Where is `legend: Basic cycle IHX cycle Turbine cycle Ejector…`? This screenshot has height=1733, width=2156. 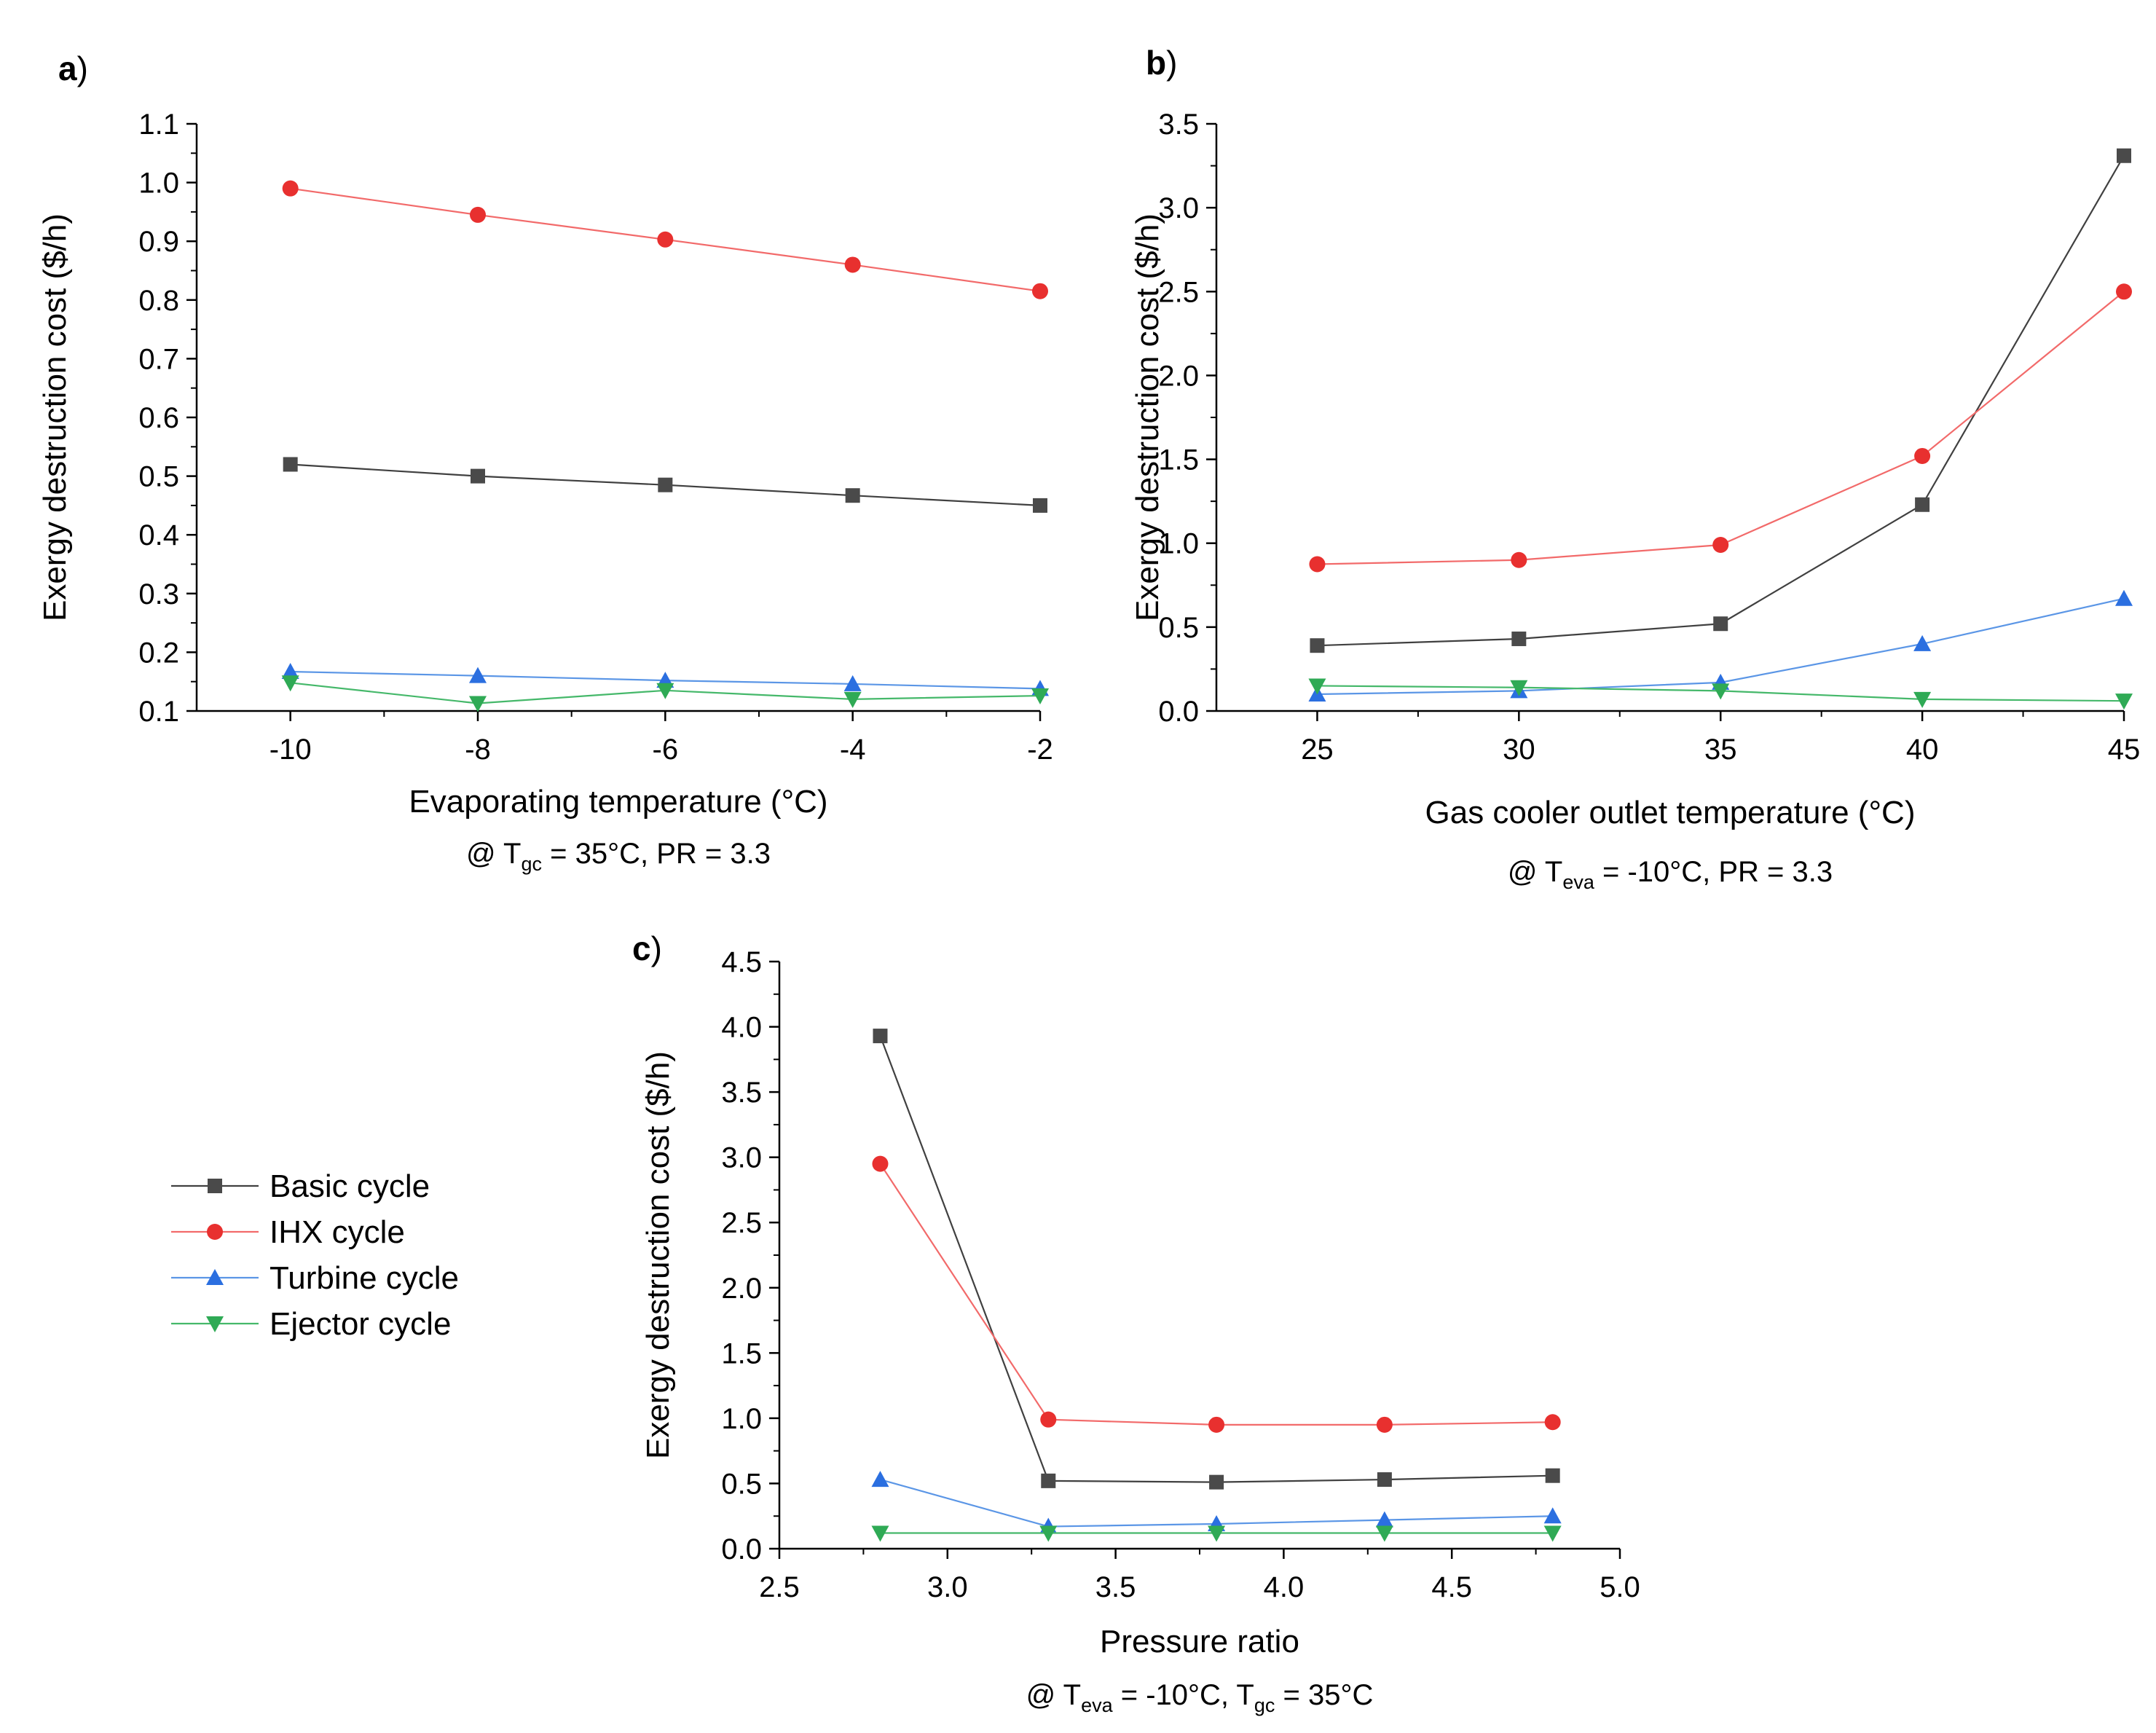 legend: Basic cycle IHX cycle Turbine cycle Ejector… is located at coordinates (315, 1255).